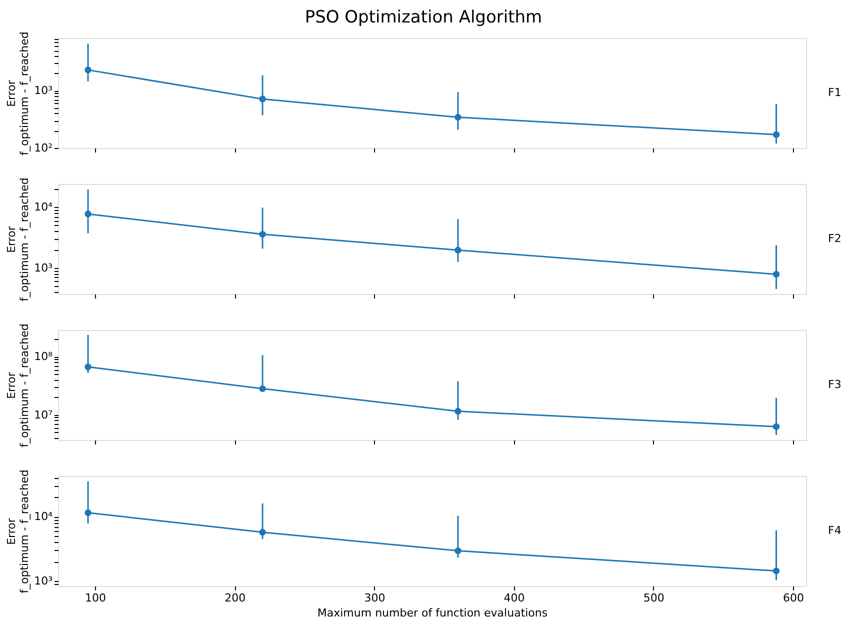 This screenshot has height=636, width=853. What do you see at coordinates (514, 598) in the screenshot?
I see `x-tick-label: 400` at bounding box center [514, 598].